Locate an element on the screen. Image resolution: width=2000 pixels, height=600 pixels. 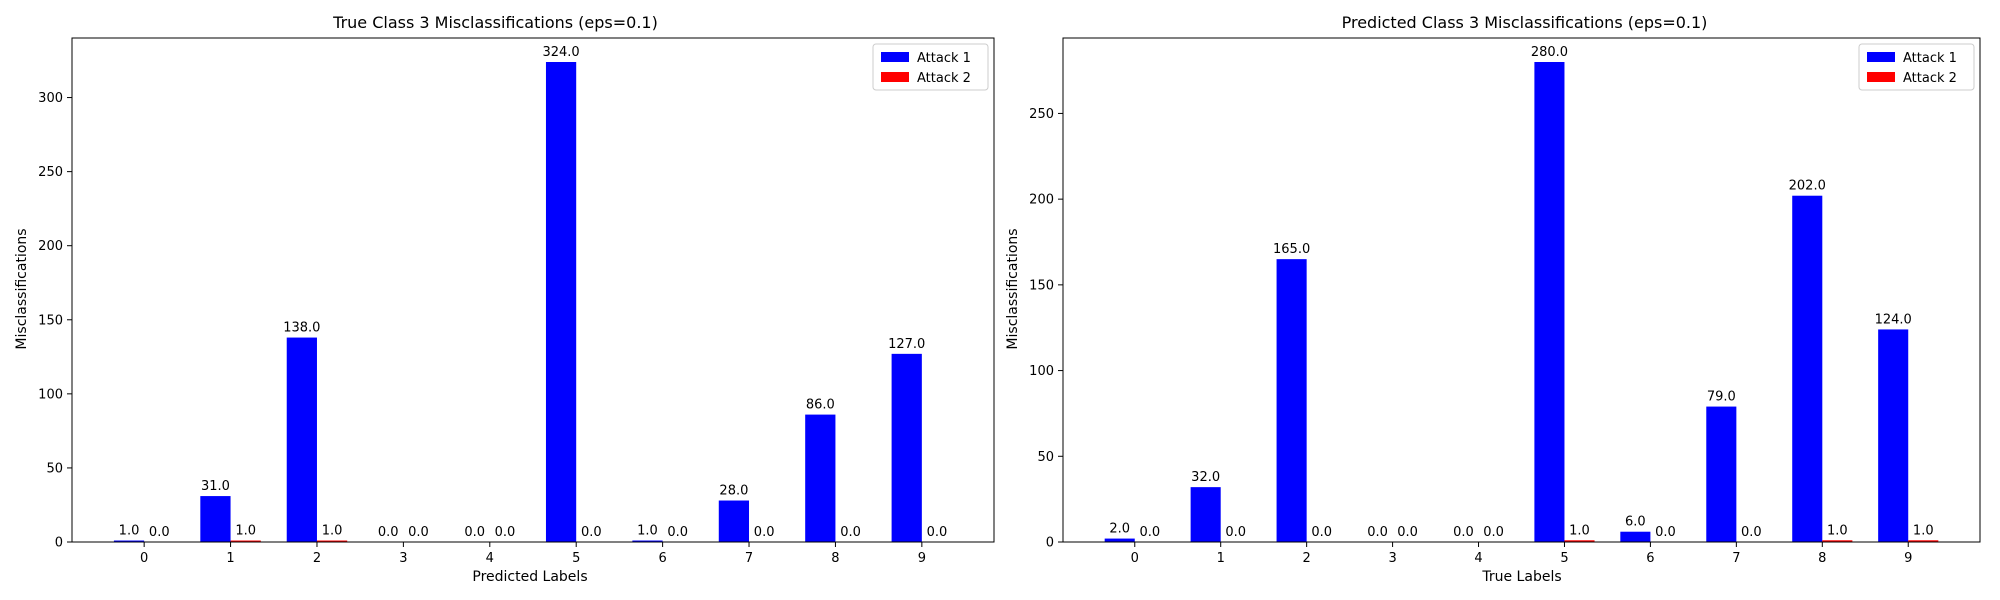
x-tick-label: 9 is located at coordinates (1908, 558).